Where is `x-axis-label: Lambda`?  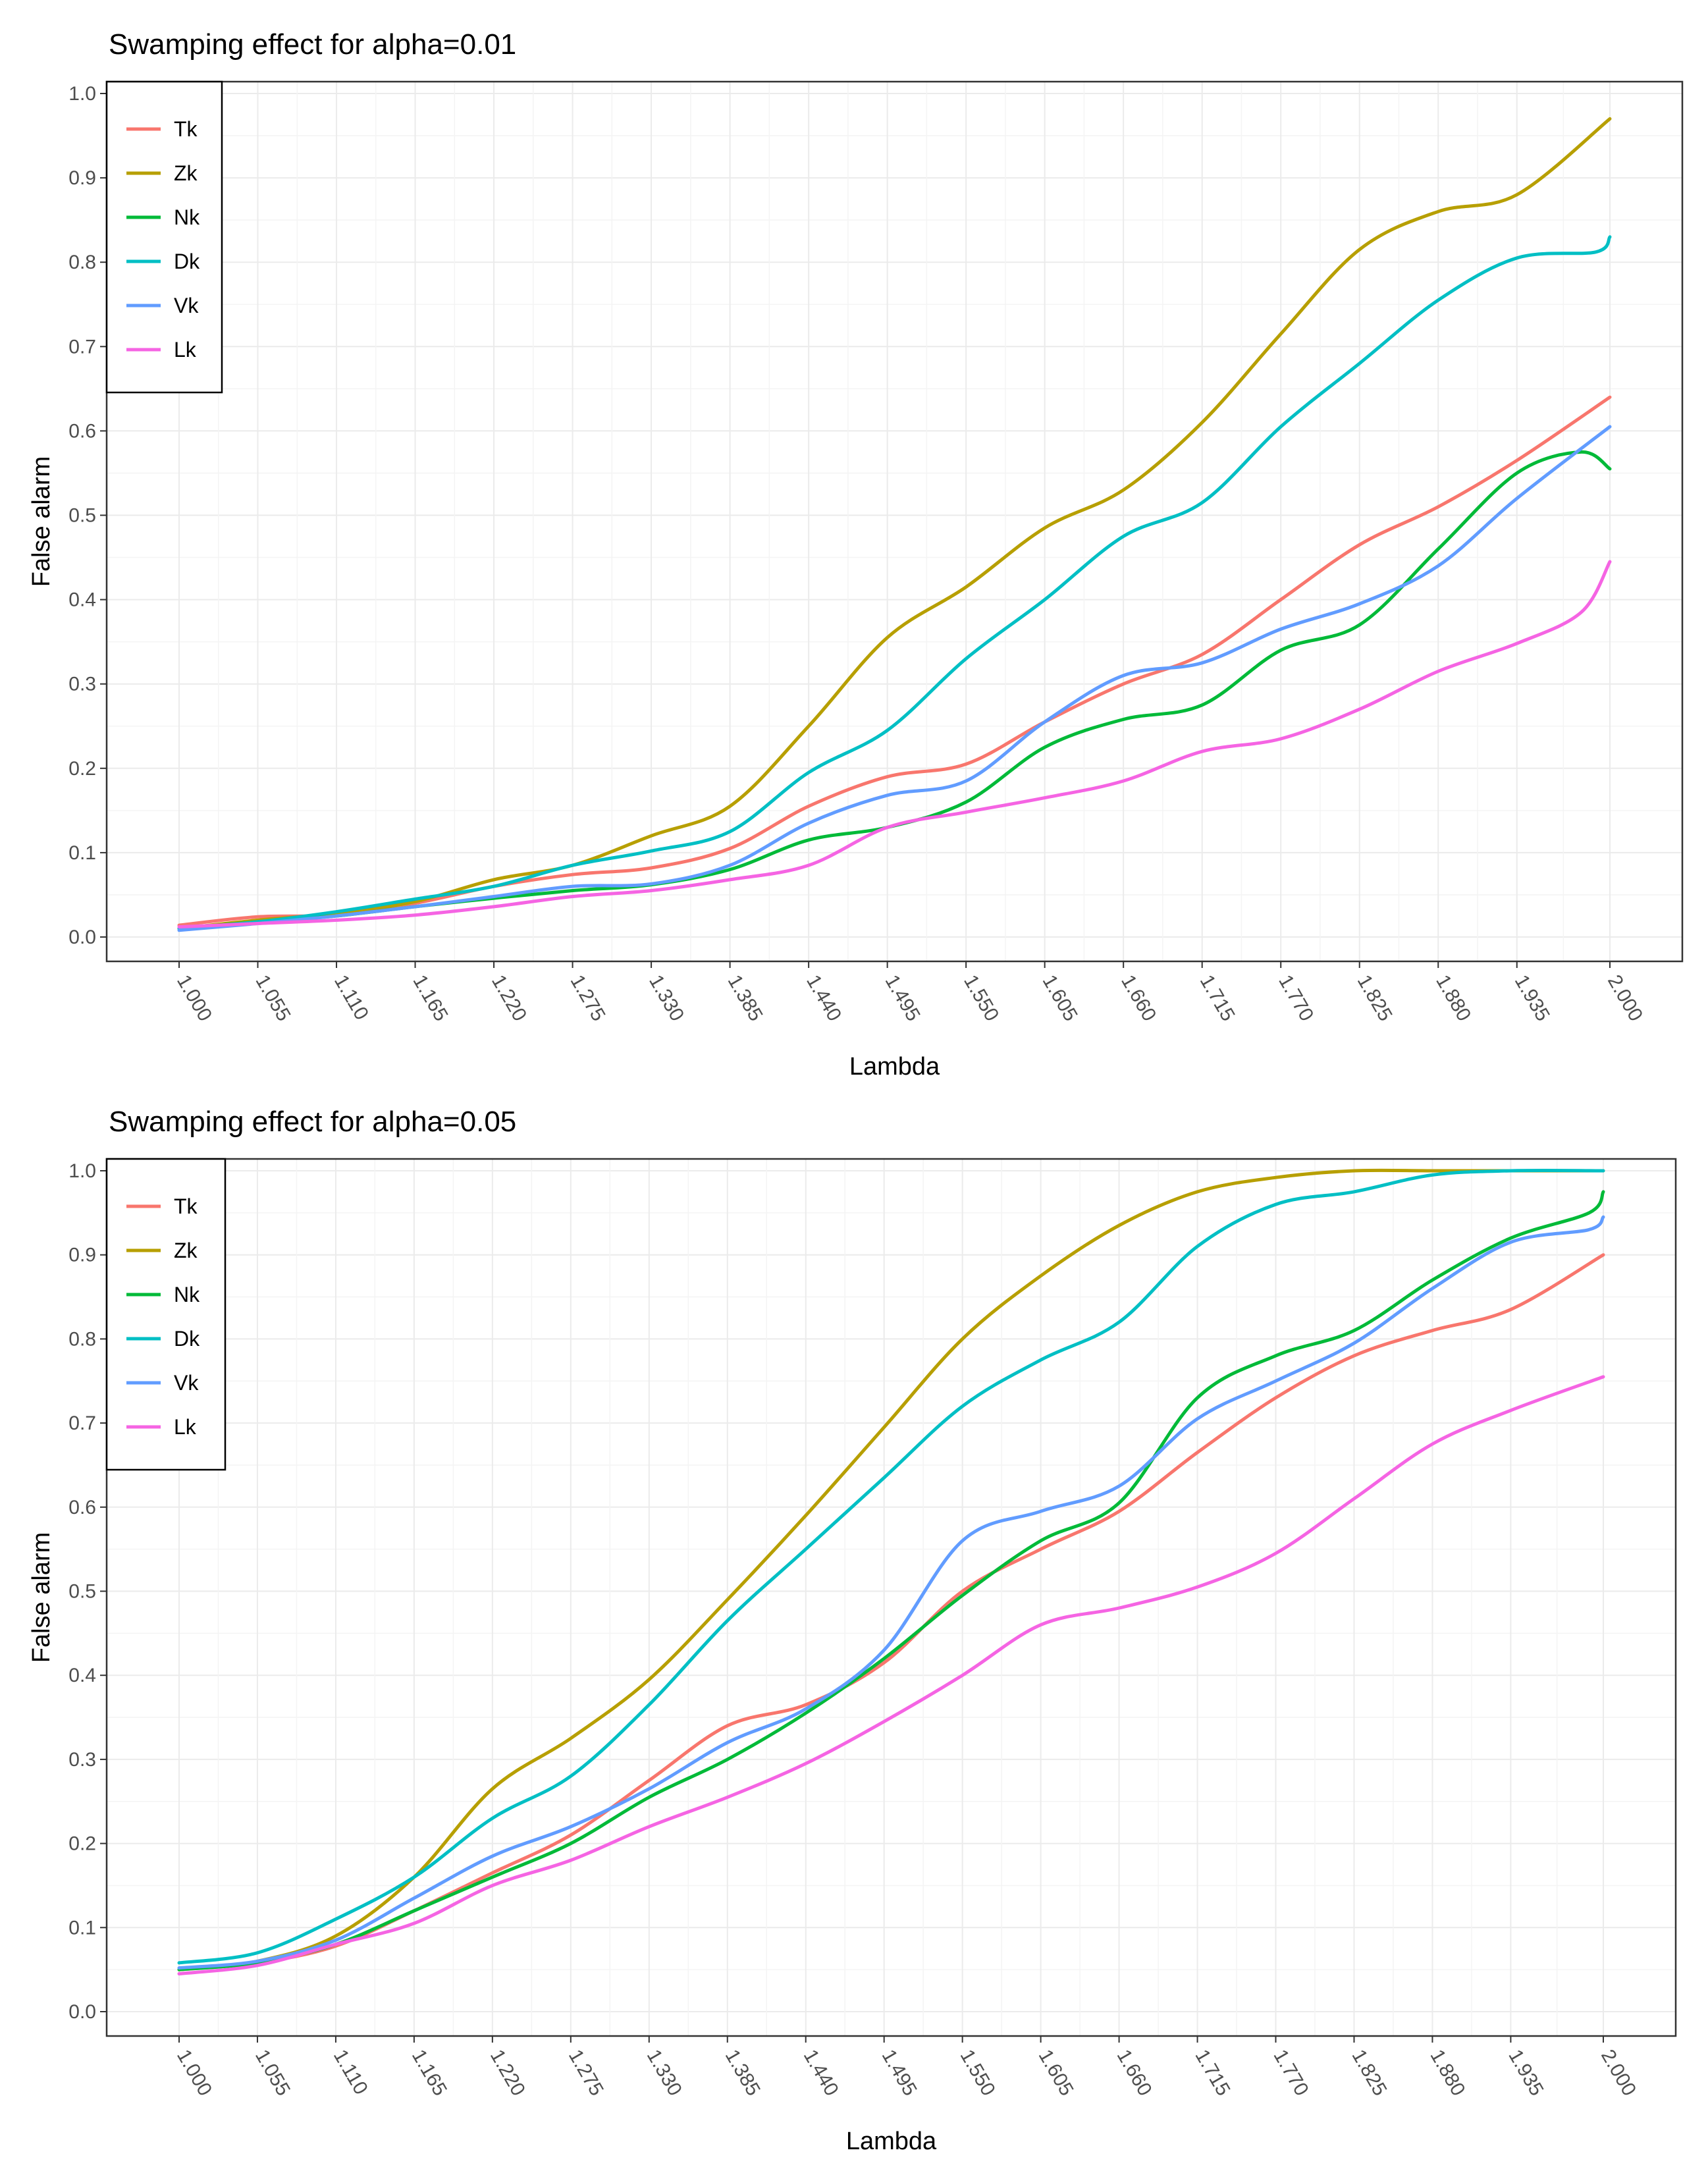
x-axis-label: Lambda is located at coordinates (891, 2141).